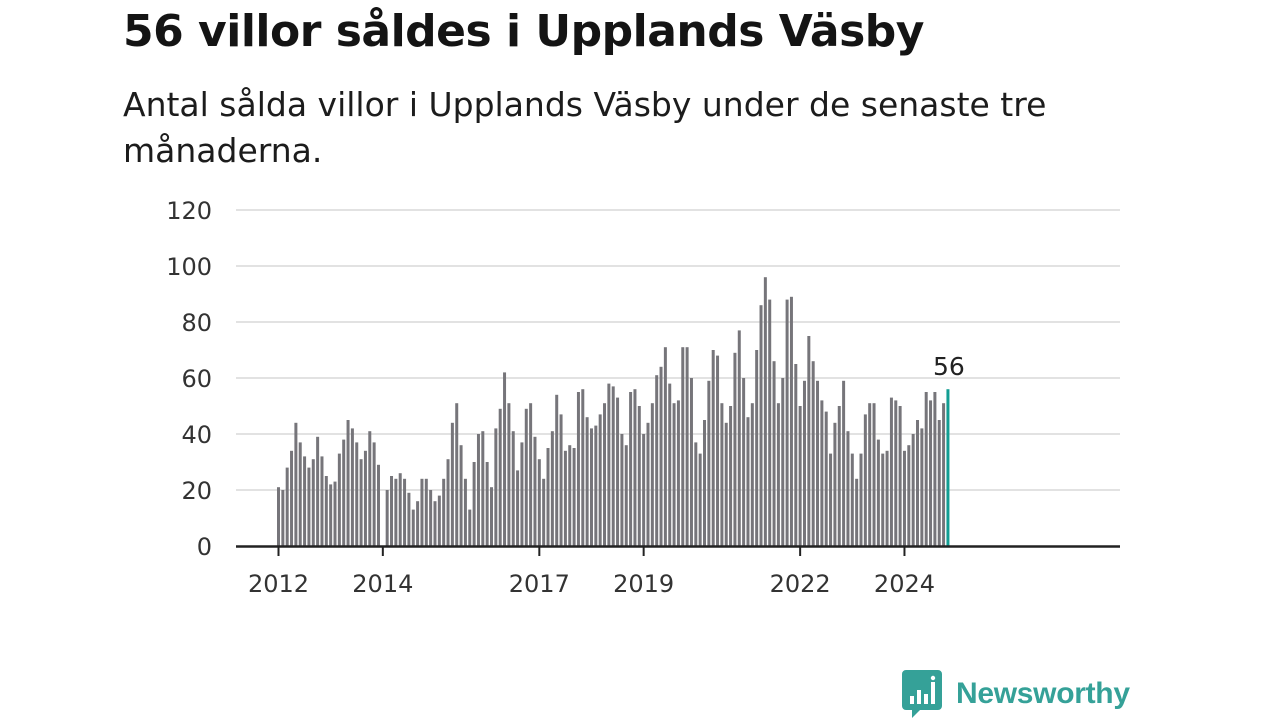 Image resolution: width=1280 pixels, height=720 pixels. What do you see at coordinates (196, 379) in the screenshot?
I see `y-tick-label: 60` at bounding box center [196, 379].